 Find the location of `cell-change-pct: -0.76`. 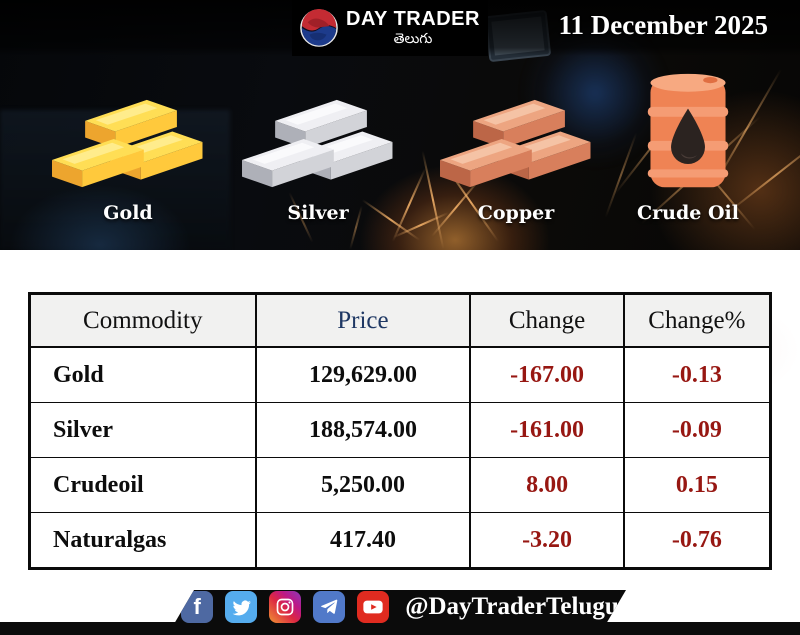

cell-change-pct: -0.76 is located at coordinates (697, 540).